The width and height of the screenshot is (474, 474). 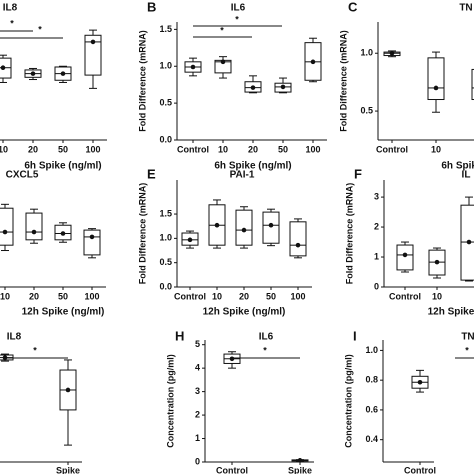 I want to click on y-tick-label: 0, so click(x=376, y=286).